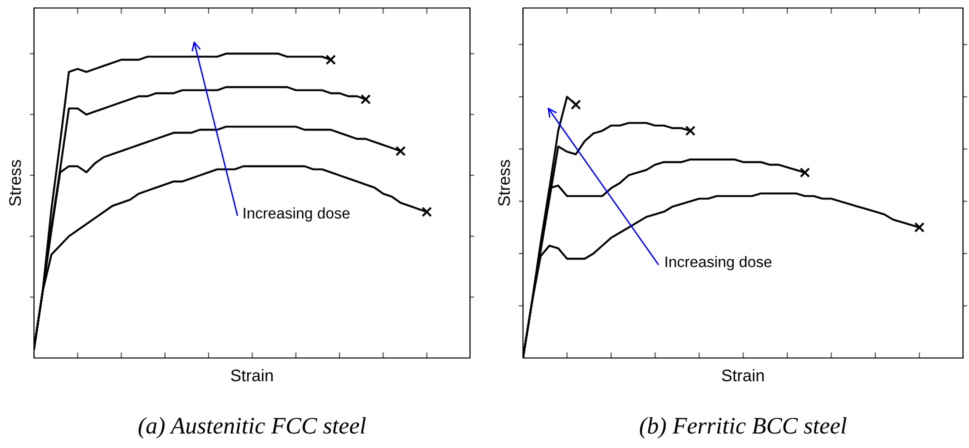  What do you see at coordinates (252, 428) in the screenshot?
I see `text: (a) Austenitic FCC steel` at bounding box center [252, 428].